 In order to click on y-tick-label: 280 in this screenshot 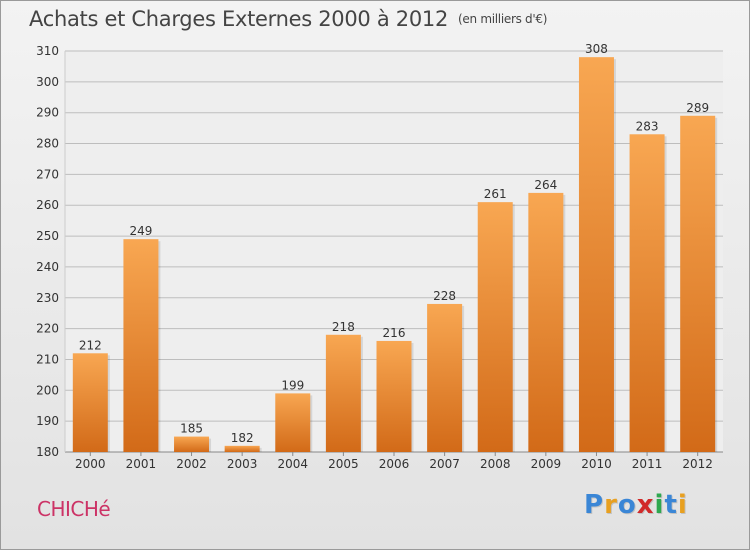, I will do `click(47, 144)`.